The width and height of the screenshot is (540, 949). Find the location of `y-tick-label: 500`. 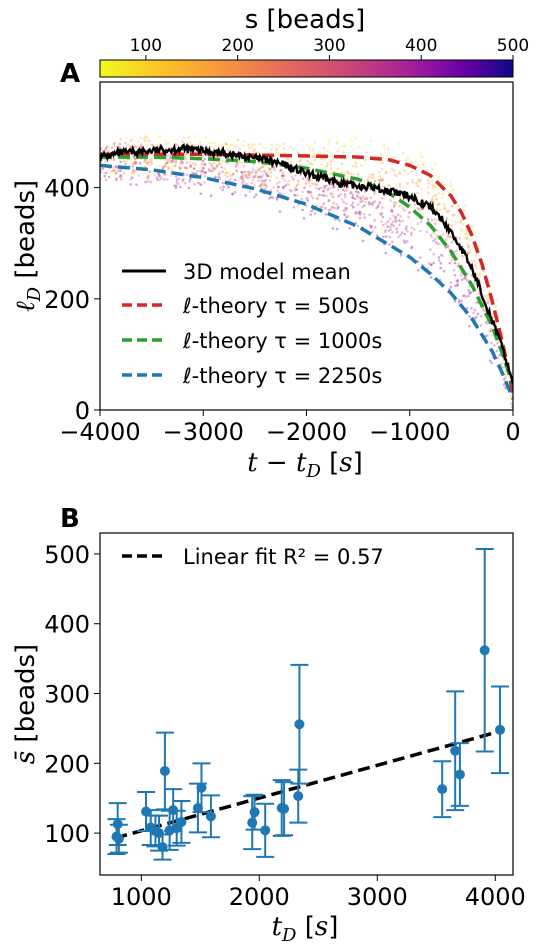

y-tick-label: 500 is located at coordinates (67, 555).